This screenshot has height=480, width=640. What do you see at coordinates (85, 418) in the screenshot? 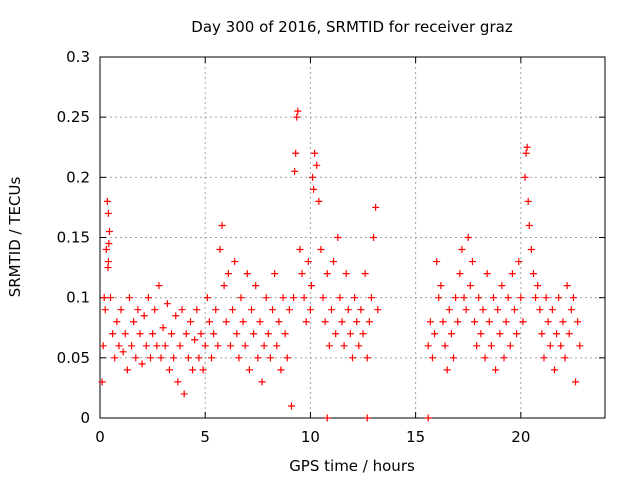
I see `y-tick-label: 0` at bounding box center [85, 418].